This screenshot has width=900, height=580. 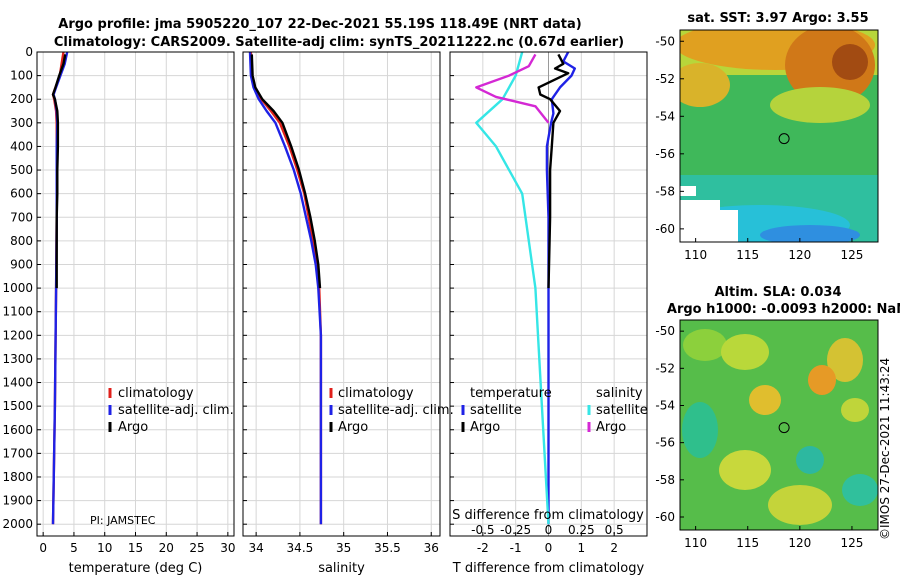 What do you see at coordinates (300, 548) in the screenshot?
I see `x-tick-label: 34.5` at bounding box center [300, 548].